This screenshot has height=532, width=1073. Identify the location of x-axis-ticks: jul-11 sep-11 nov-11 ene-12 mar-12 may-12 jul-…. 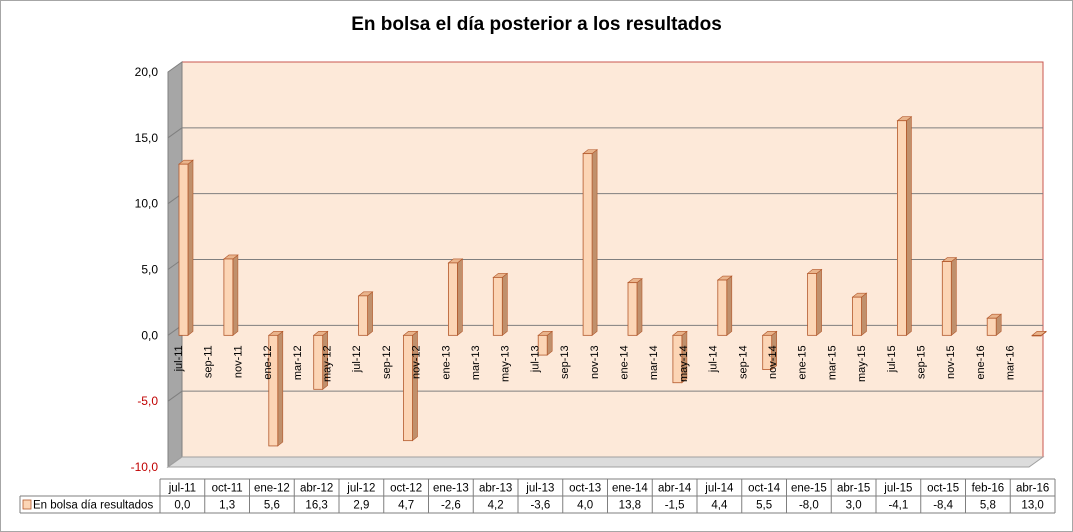
(595, 363).